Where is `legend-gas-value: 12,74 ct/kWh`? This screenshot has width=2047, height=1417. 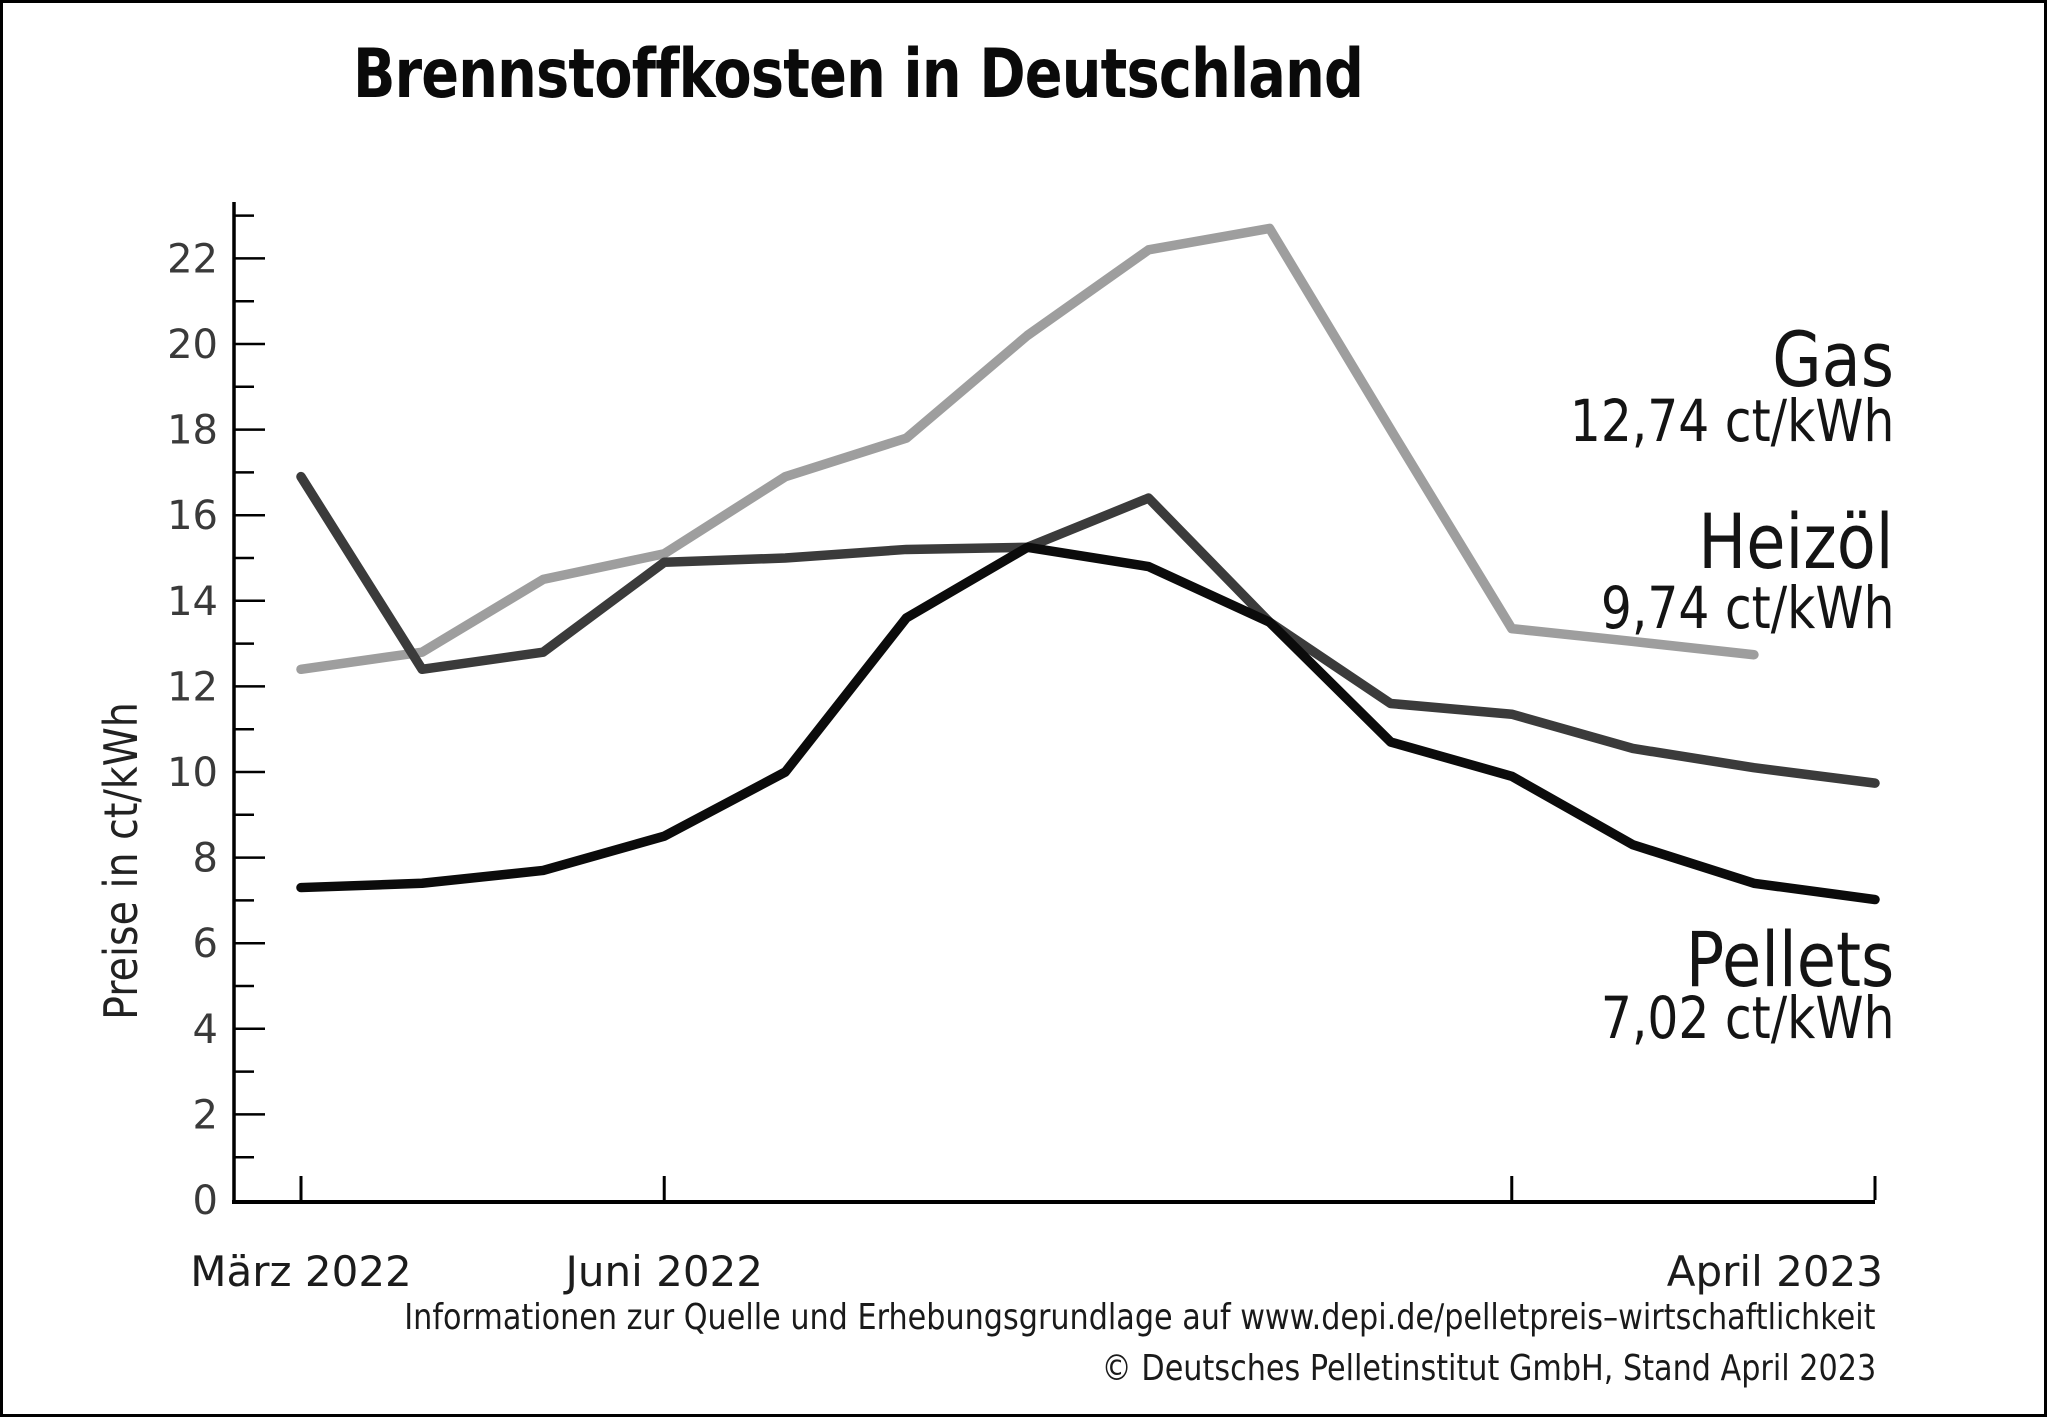 legend-gas-value: 12,74 ct/kWh is located at coordinates (1731, 421).